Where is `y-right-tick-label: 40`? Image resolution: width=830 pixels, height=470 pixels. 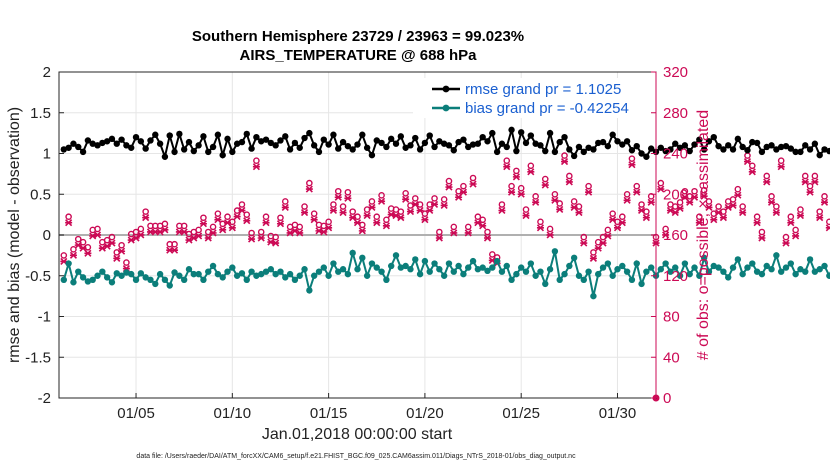
y-right-tick-label: 40 is located at coordinates (671, 357).